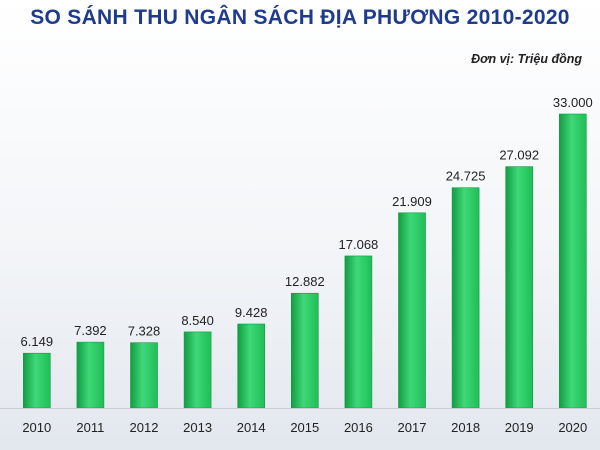 The height and width of the screenshot is (450, 600). What do you see at coordinates (251, 366) in the screenshot?
I see `bar-2014` at bounding box center [251, 366].